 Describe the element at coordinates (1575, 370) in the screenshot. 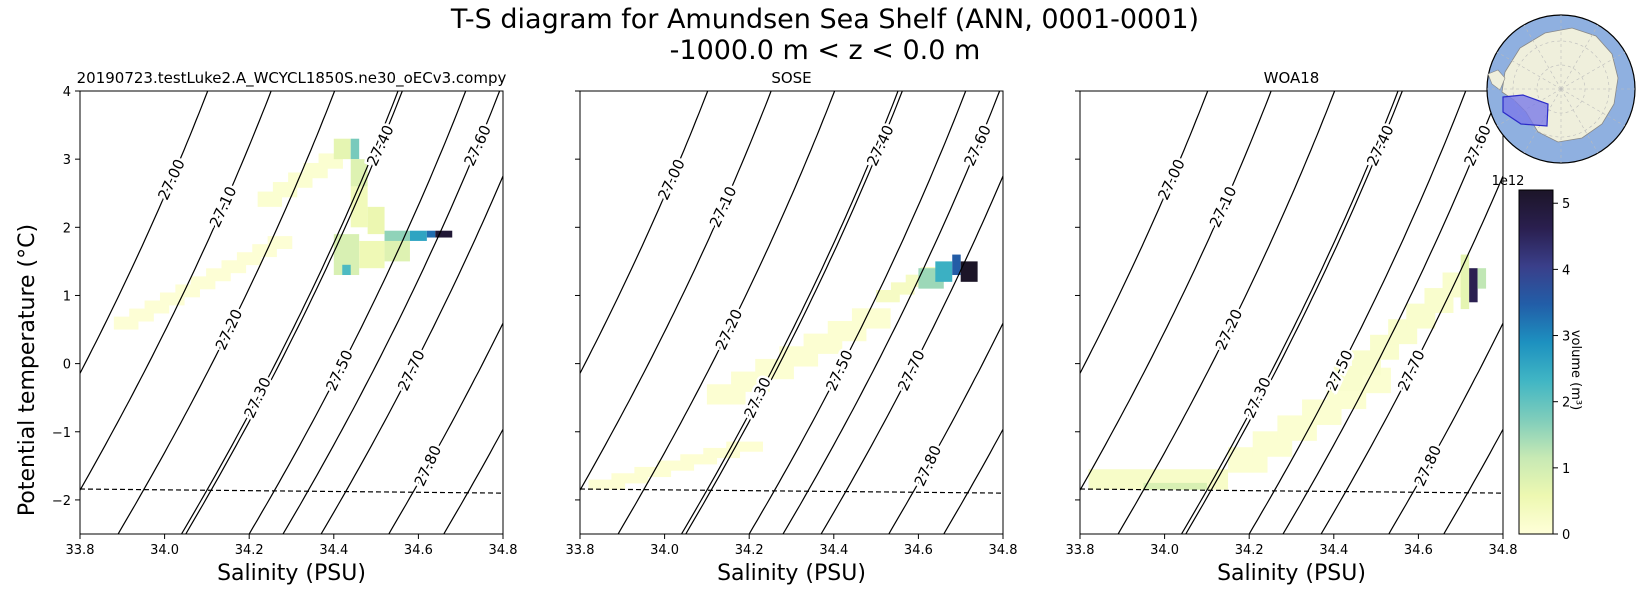

I see `colorbar-label: volume (m³)` at that location.